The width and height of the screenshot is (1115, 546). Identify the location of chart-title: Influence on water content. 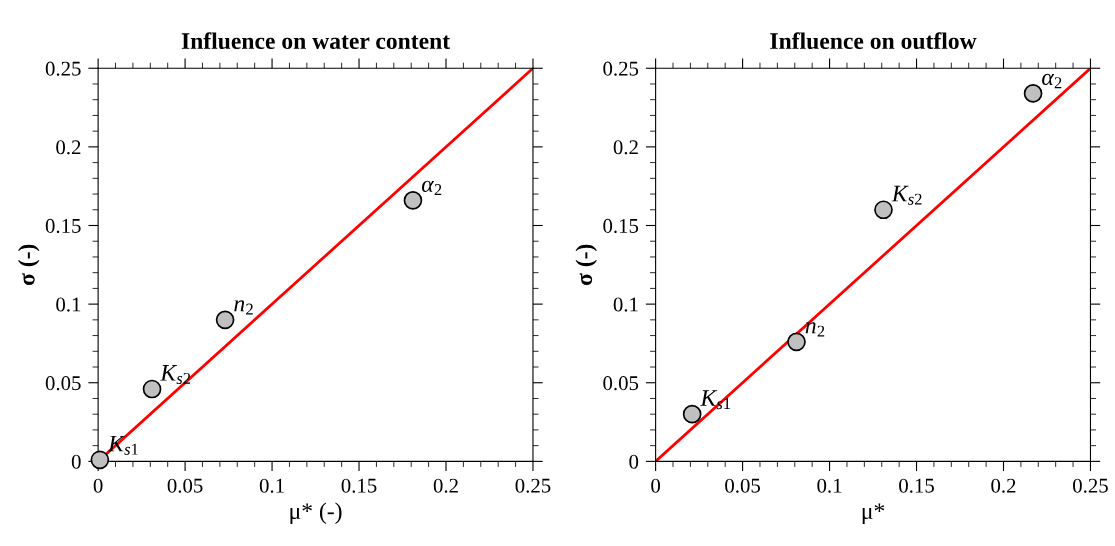
(315, 41).